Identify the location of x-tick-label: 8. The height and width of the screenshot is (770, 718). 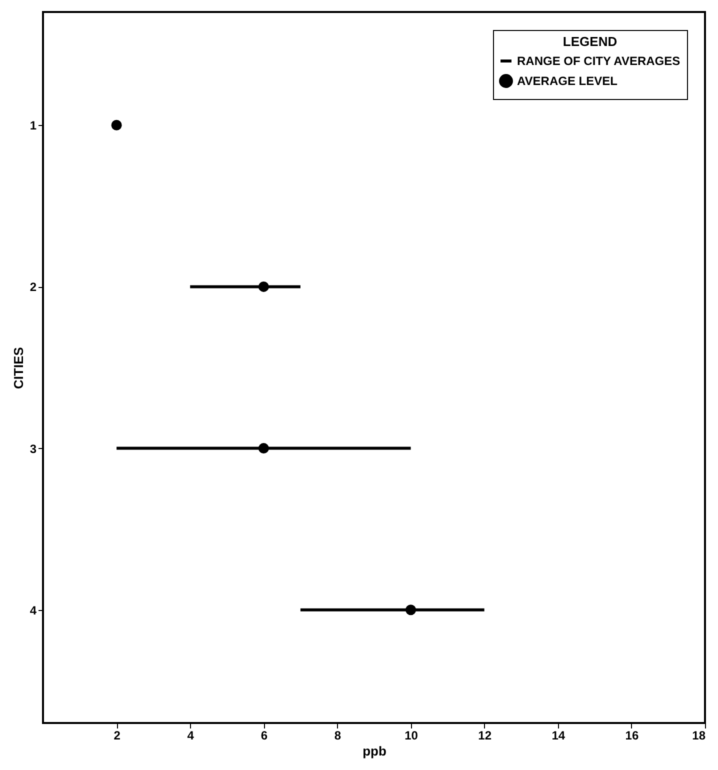
(338, 735).